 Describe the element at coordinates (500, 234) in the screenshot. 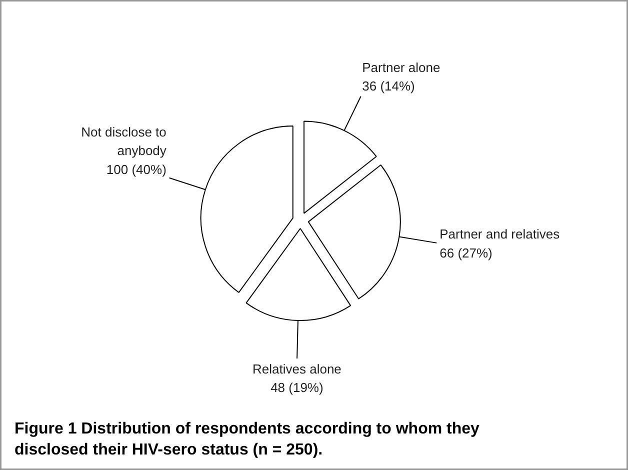

I see `legend-label: Partner and relatives` at that location.